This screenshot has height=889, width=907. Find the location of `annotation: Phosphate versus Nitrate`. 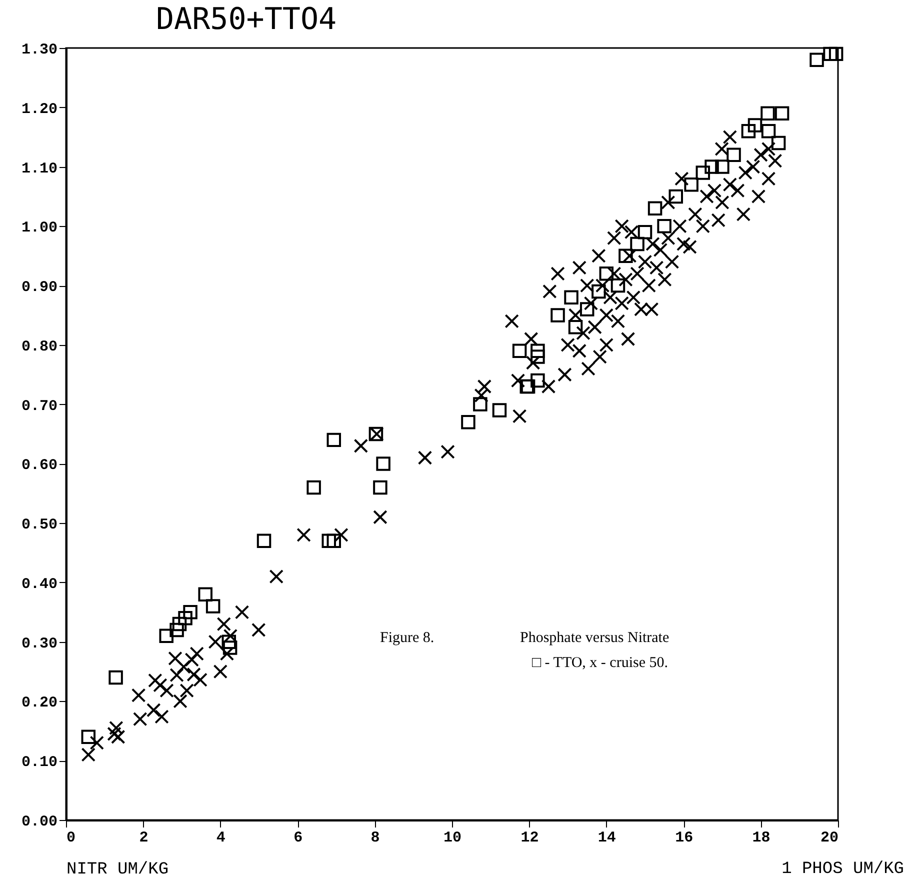

annotation: Phosphate versus Nitrate is located at coordinates (595, 638).